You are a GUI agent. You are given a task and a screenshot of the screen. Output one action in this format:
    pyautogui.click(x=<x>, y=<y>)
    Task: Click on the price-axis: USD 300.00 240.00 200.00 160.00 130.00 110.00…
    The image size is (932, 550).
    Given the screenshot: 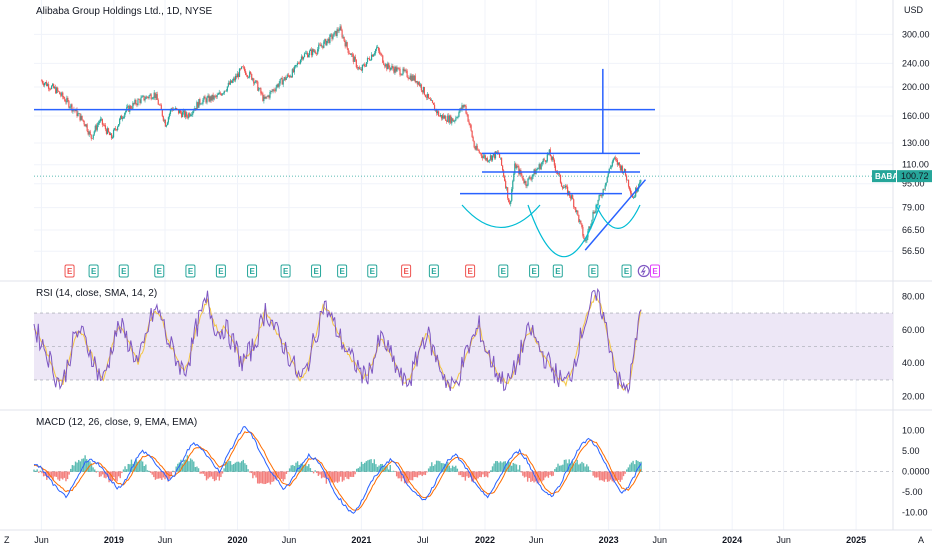 What is the action you would take?
    pyautogui.click(x=916, y=130)
    